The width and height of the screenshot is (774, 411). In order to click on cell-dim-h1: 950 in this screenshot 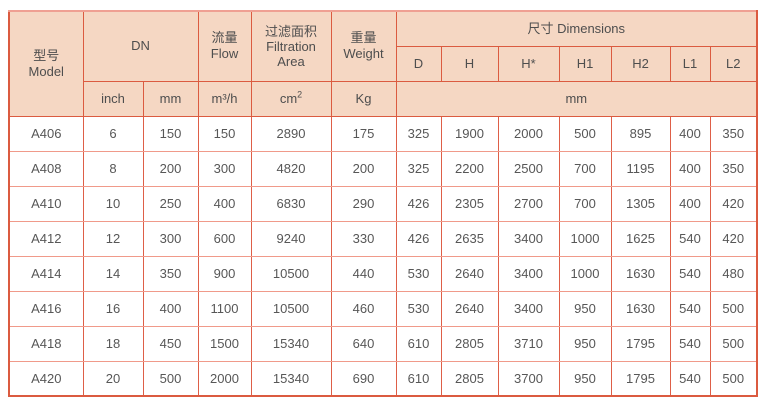, I will do `click(585, 308)`.